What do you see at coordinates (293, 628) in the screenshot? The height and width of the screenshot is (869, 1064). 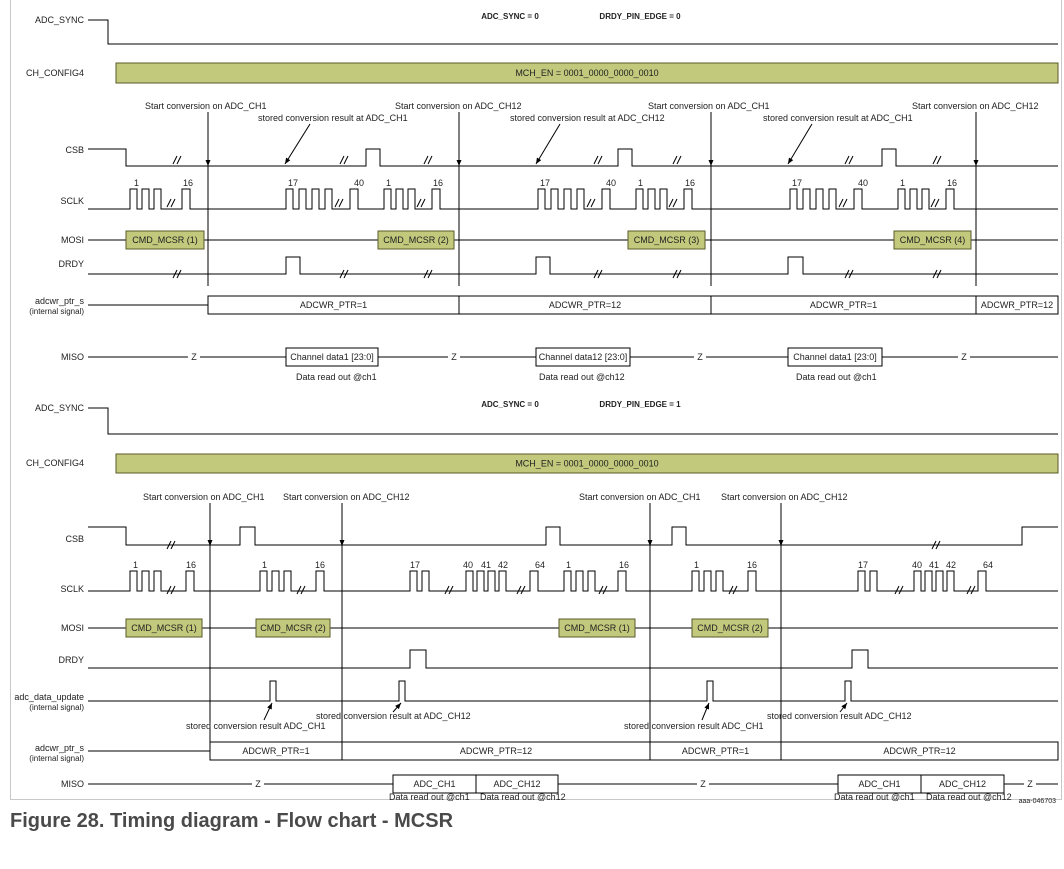 I see `mosi-cmd-b2` at bounding box center [293, 628].